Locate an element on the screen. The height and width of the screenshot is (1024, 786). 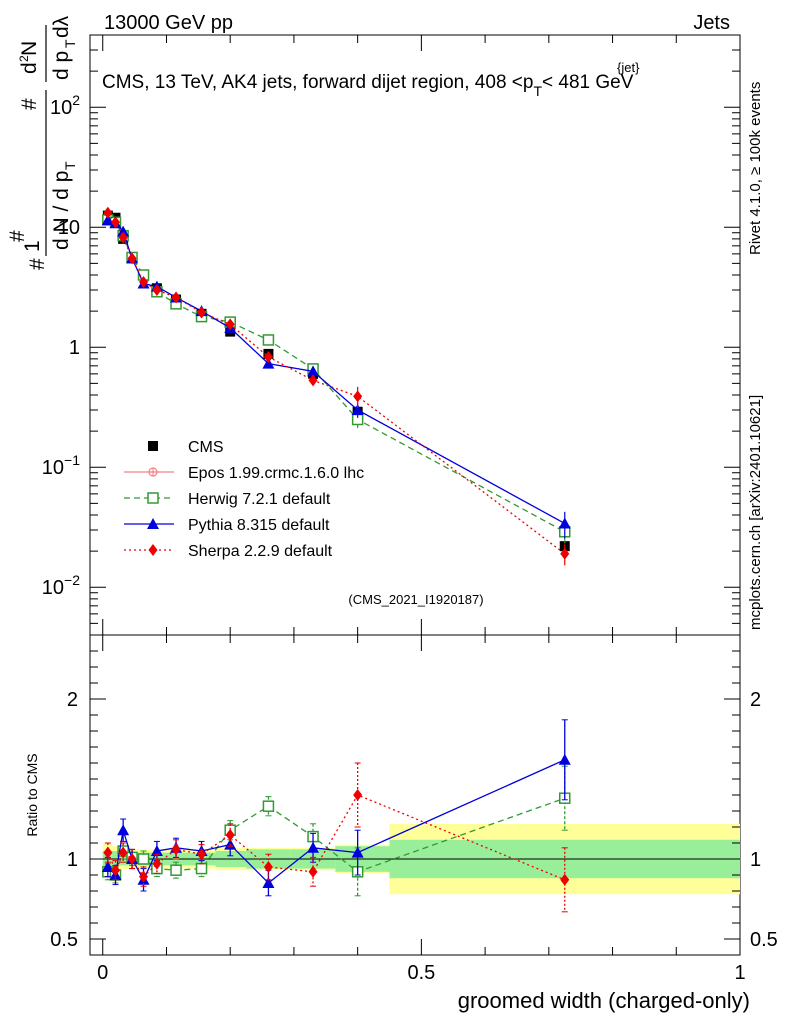
y-tick-exponent: 2 is located at coordinates (76, 100).